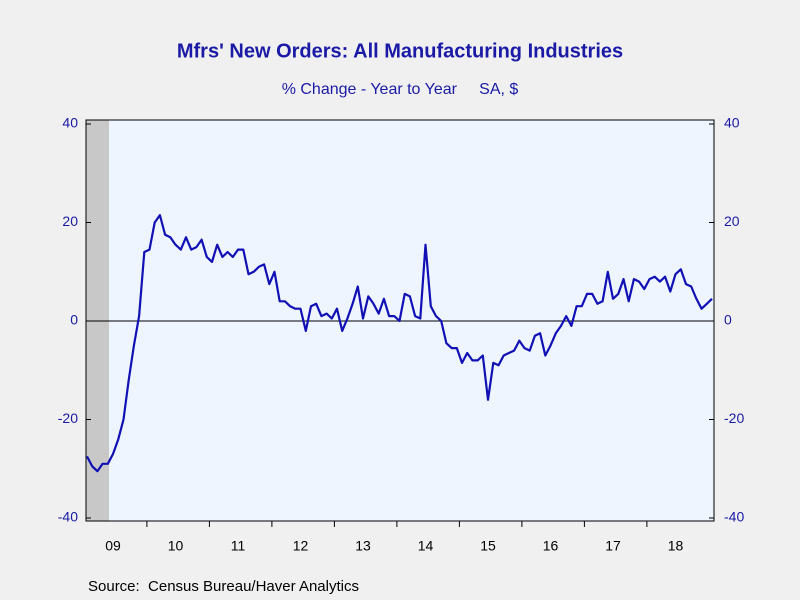 The height and width of the screenshot is (600, 800). What do you see at coordinates (68, 418) in the screenshot?
I see `y-tick-label: -20` at bounding box center [68, 418].